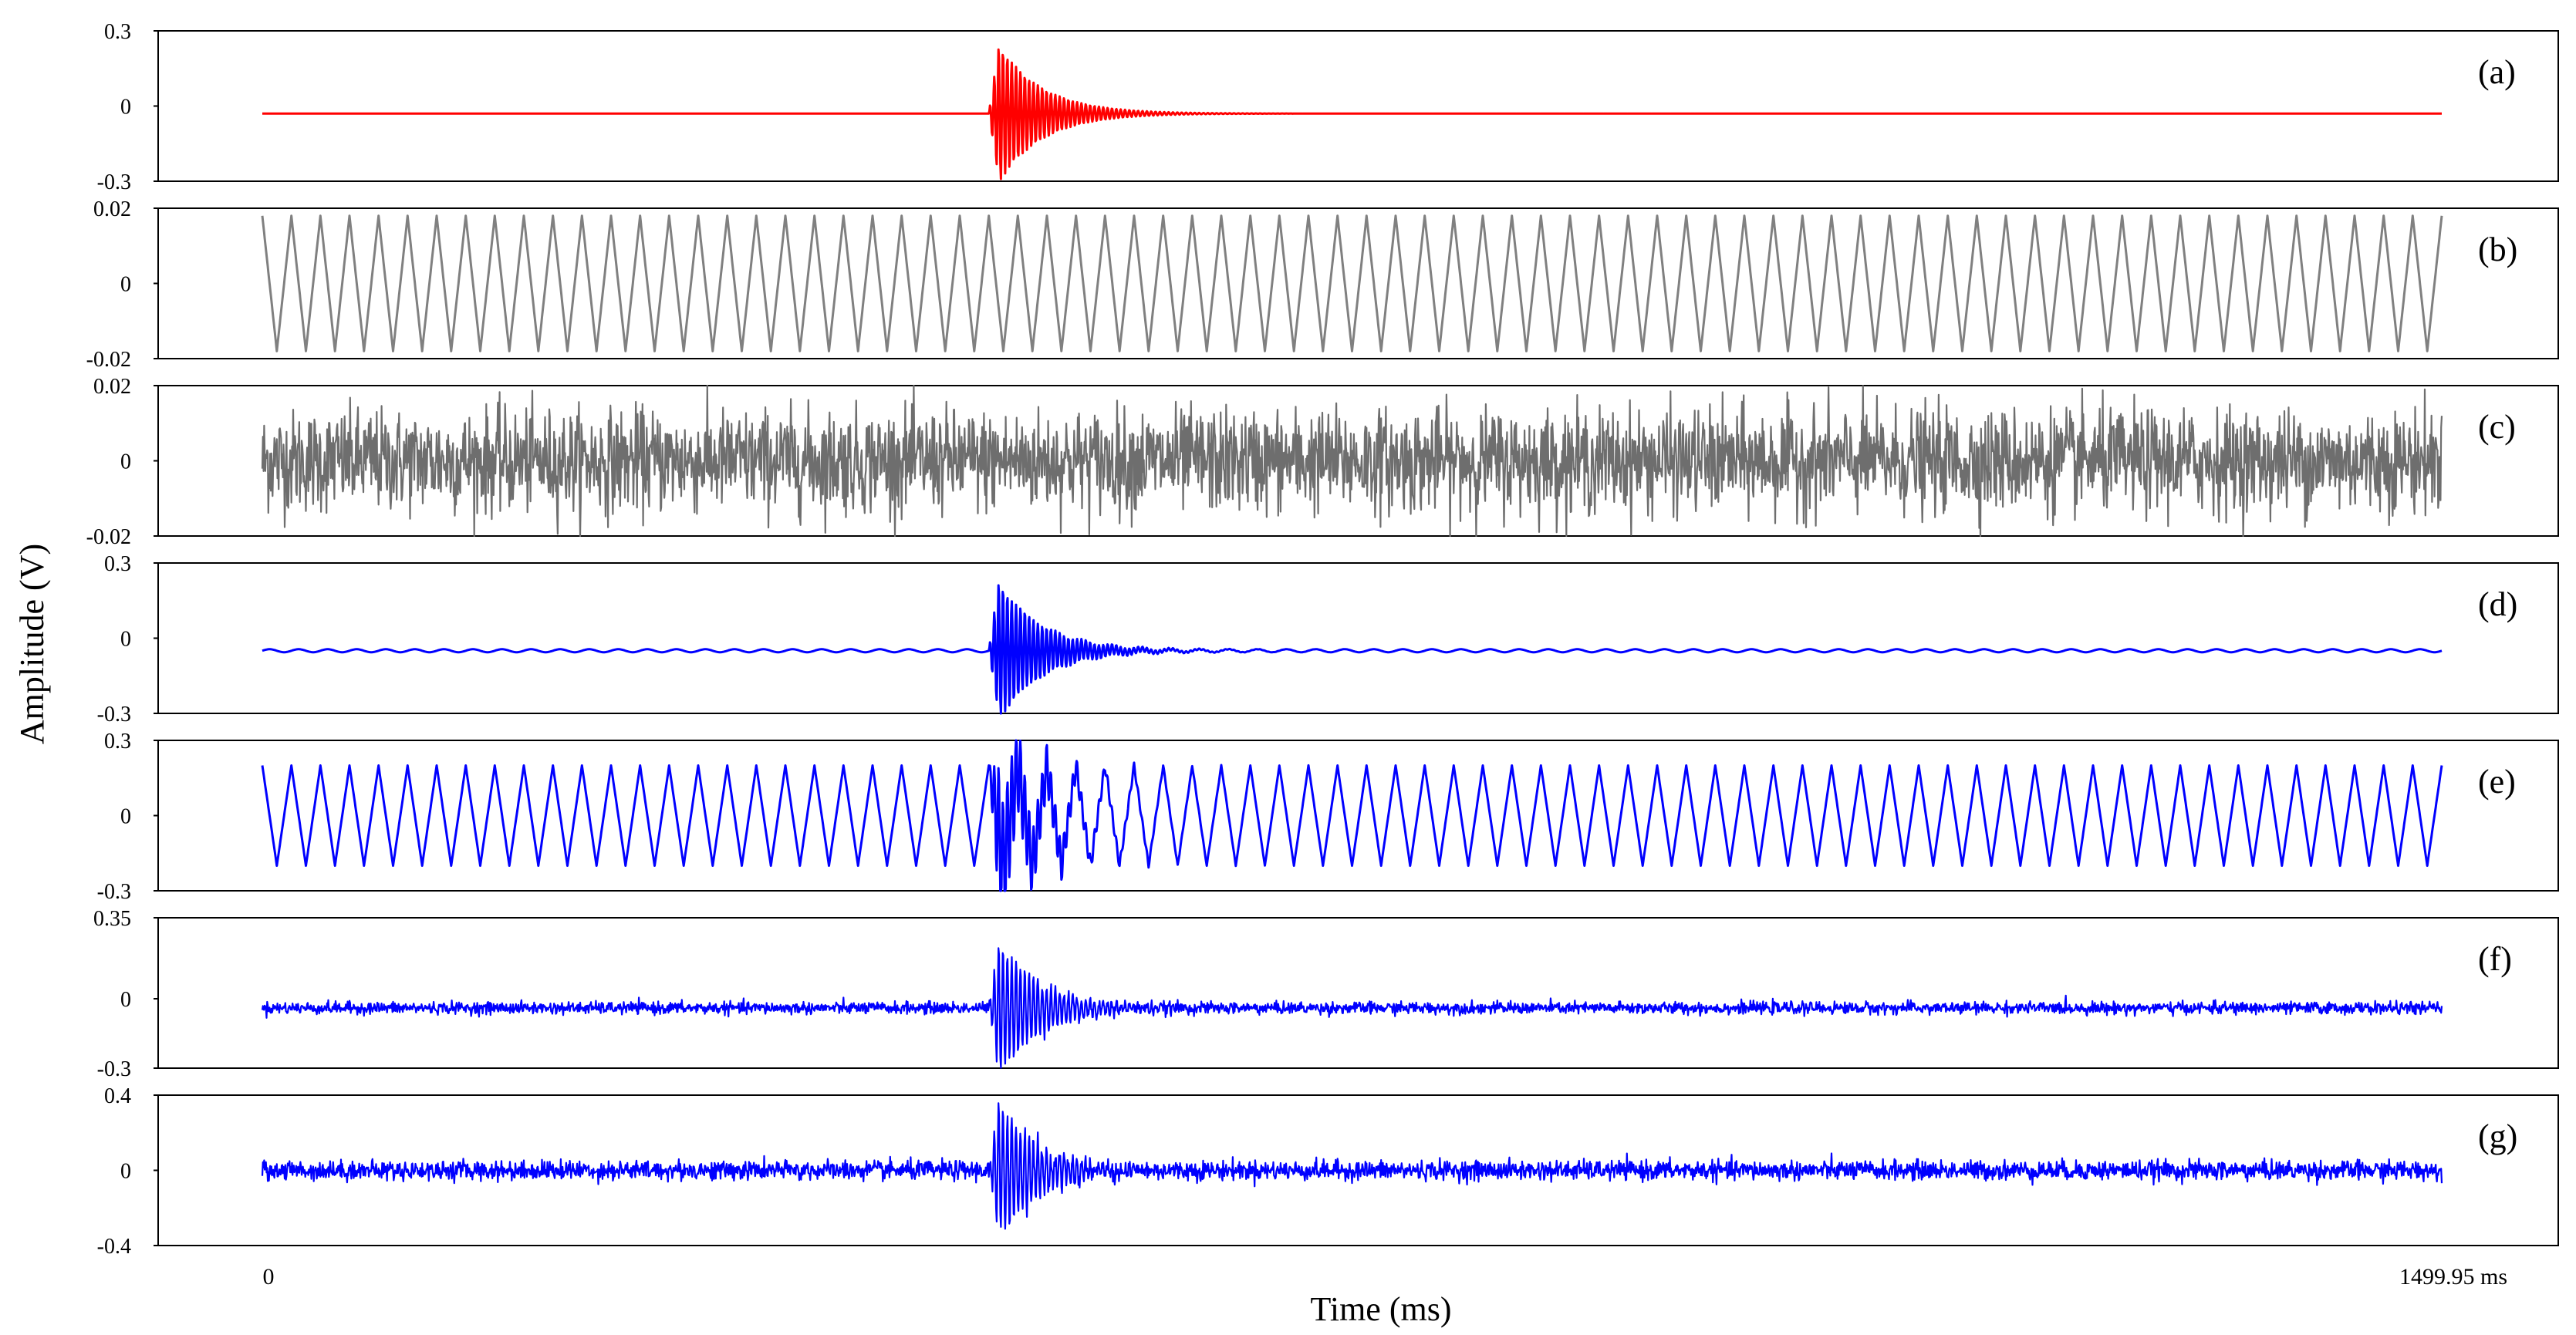 Image resolution: width=2576 pixels, height=1335 pixels. I want to click on panel-d: 0.3 0 -0.3 (d), so click(1328, 639).